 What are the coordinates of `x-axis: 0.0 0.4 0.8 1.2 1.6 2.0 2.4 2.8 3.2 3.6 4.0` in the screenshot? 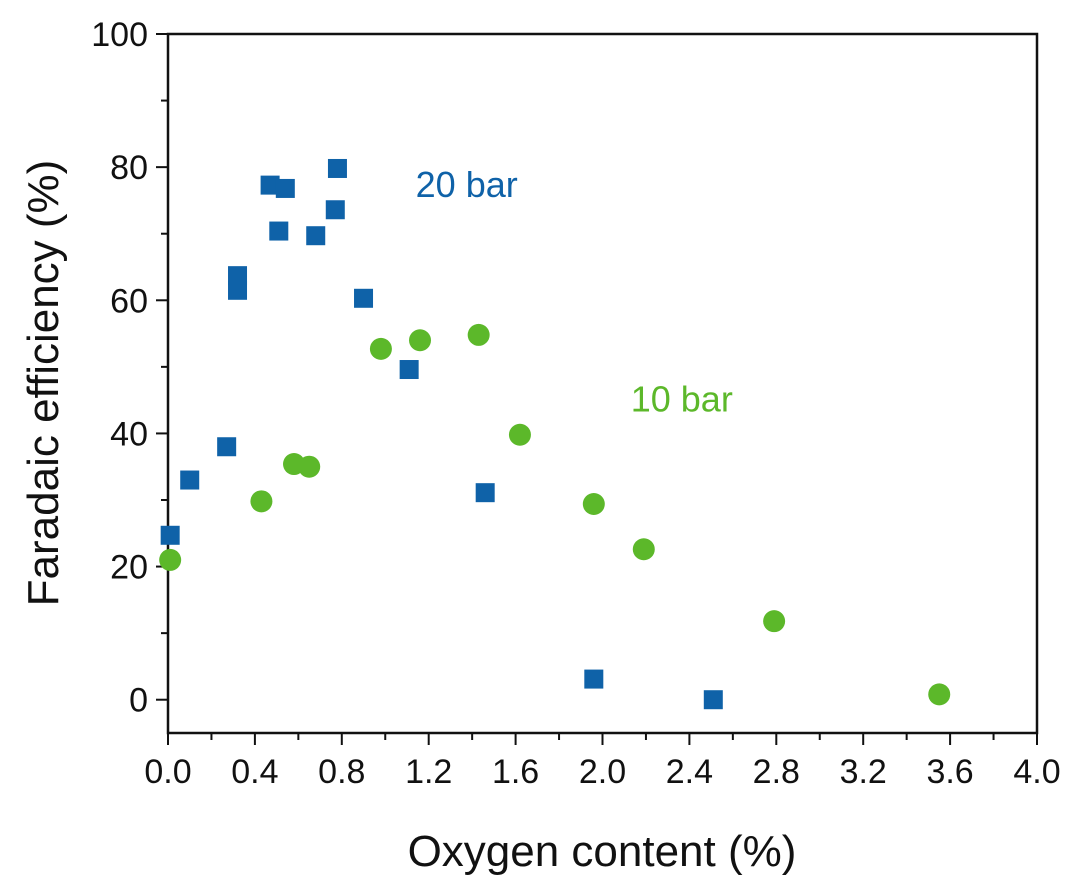 It's located at (602, 762).